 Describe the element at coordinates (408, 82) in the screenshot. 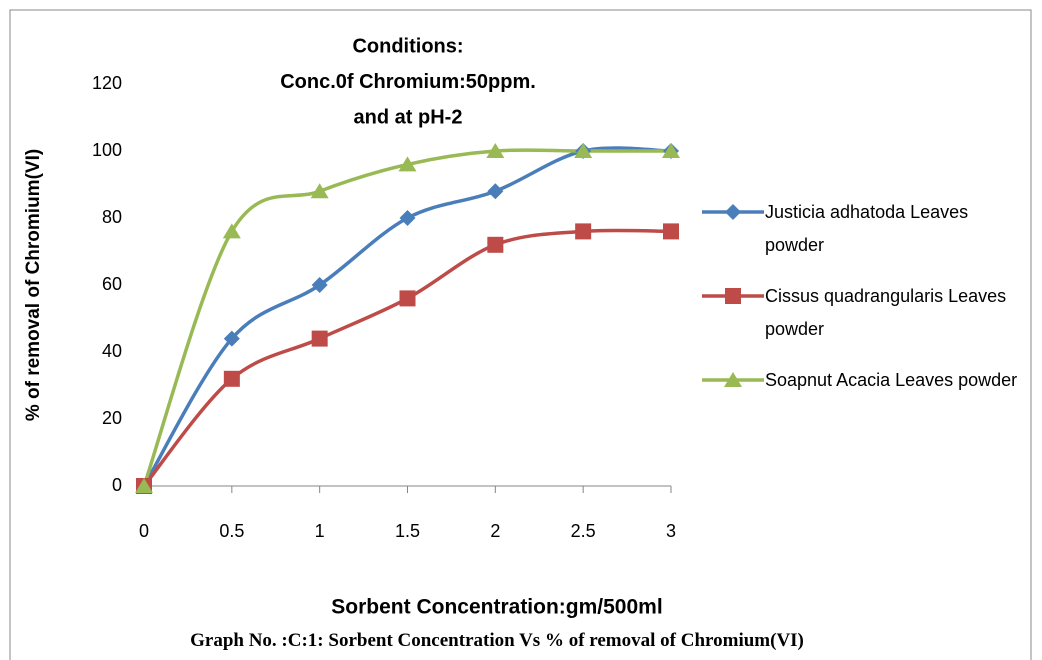

I see `chart-title: Conc.0f Chromium:50ppm.` at that location.